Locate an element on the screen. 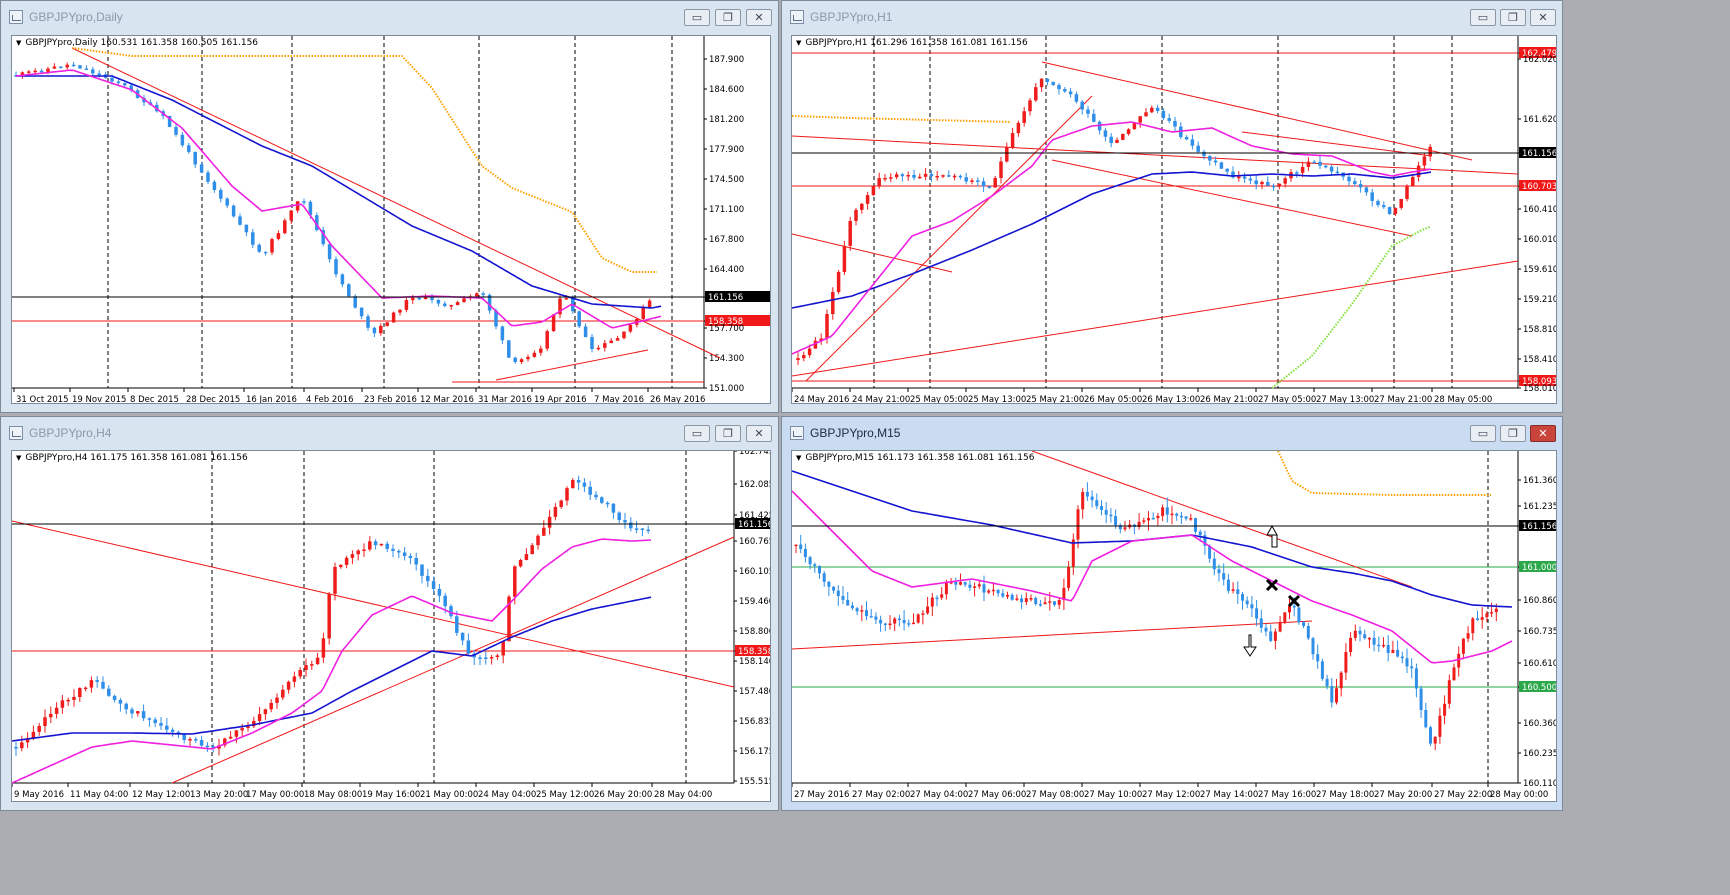 Image resolution: width=1730 pixels, height=895 pixels. time-label: 27 May 02:00 is located at coordinates (881, 795).